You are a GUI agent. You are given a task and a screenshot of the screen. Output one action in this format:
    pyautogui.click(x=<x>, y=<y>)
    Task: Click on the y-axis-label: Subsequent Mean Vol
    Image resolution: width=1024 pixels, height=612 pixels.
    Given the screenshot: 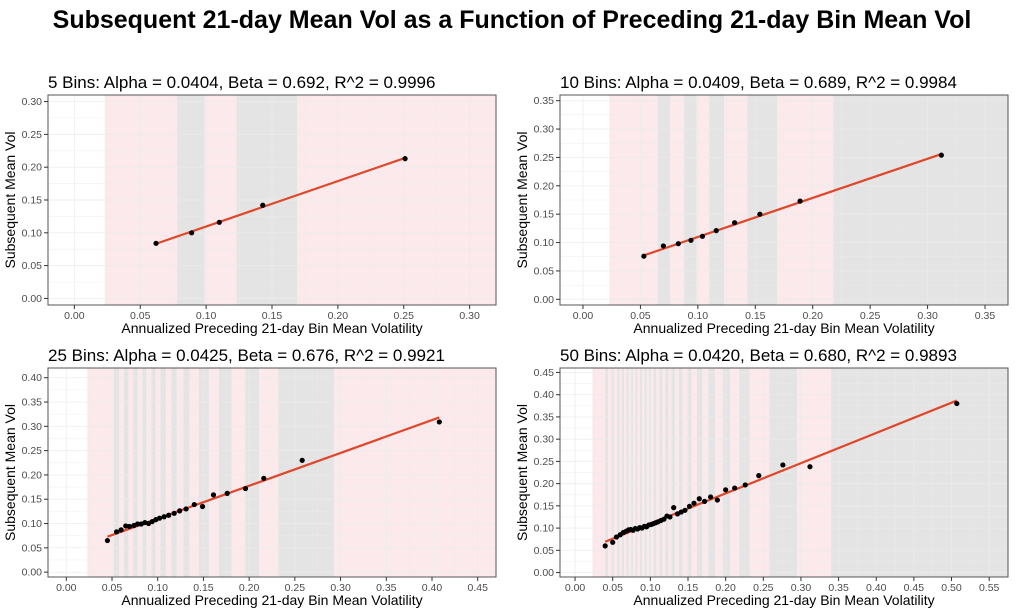 What is the action you would take?
    pyautogui.click(x=10, y=472)
    